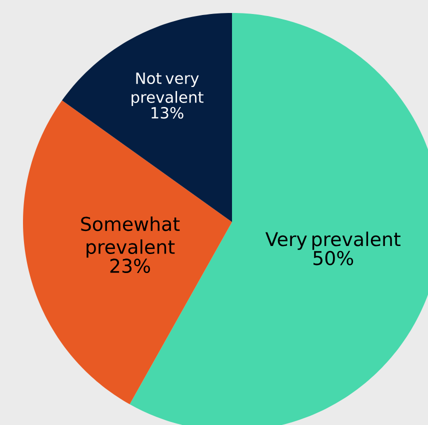  Describe the element at coordinates (168, 112) in the screenshot. I see `data-label: 13%` at that location.